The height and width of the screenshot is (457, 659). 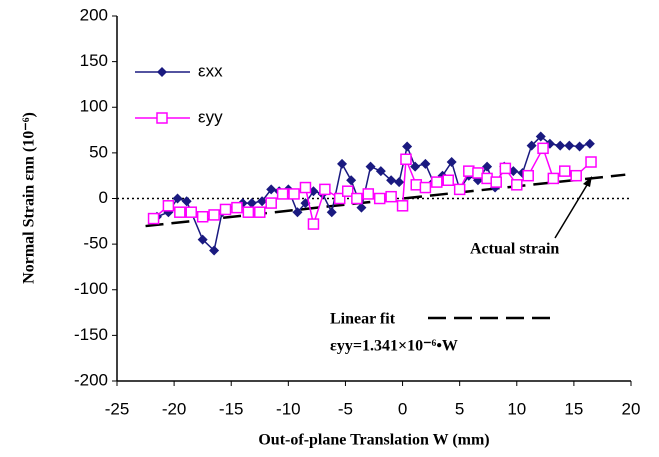 I want to click on y-tick-label: 0, so click(x=103, y=197).